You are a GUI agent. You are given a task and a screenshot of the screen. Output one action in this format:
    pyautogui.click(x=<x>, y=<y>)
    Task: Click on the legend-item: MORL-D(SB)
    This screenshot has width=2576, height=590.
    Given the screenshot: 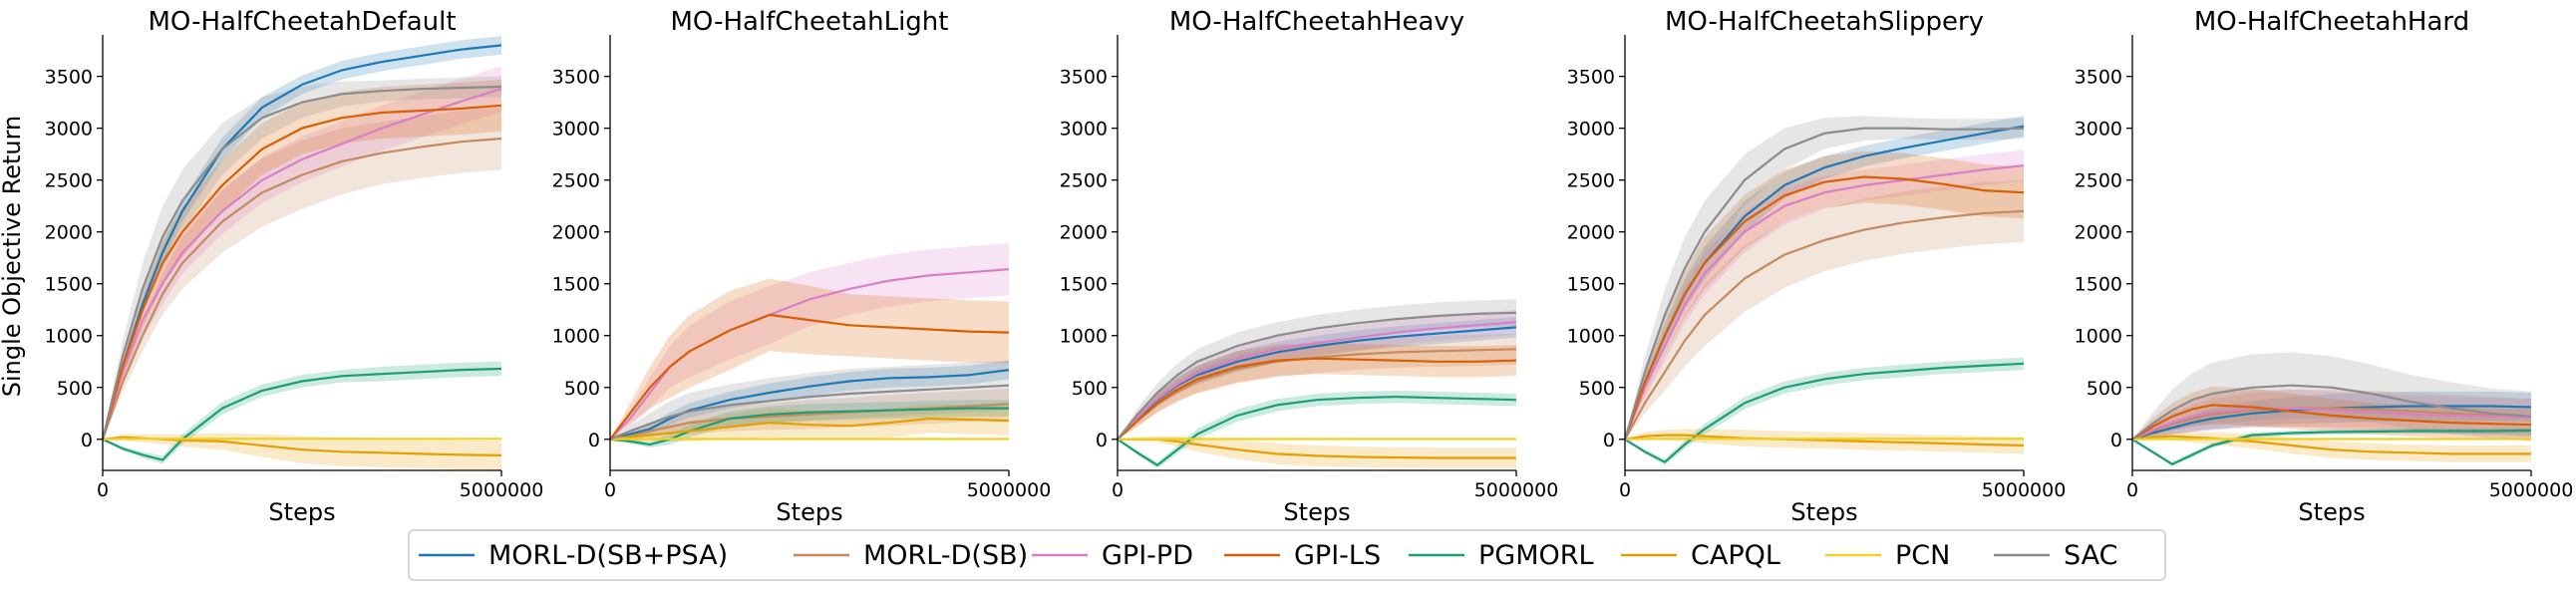 What is the action you would take?
    pyautogui.click(x=911, y=555)
    